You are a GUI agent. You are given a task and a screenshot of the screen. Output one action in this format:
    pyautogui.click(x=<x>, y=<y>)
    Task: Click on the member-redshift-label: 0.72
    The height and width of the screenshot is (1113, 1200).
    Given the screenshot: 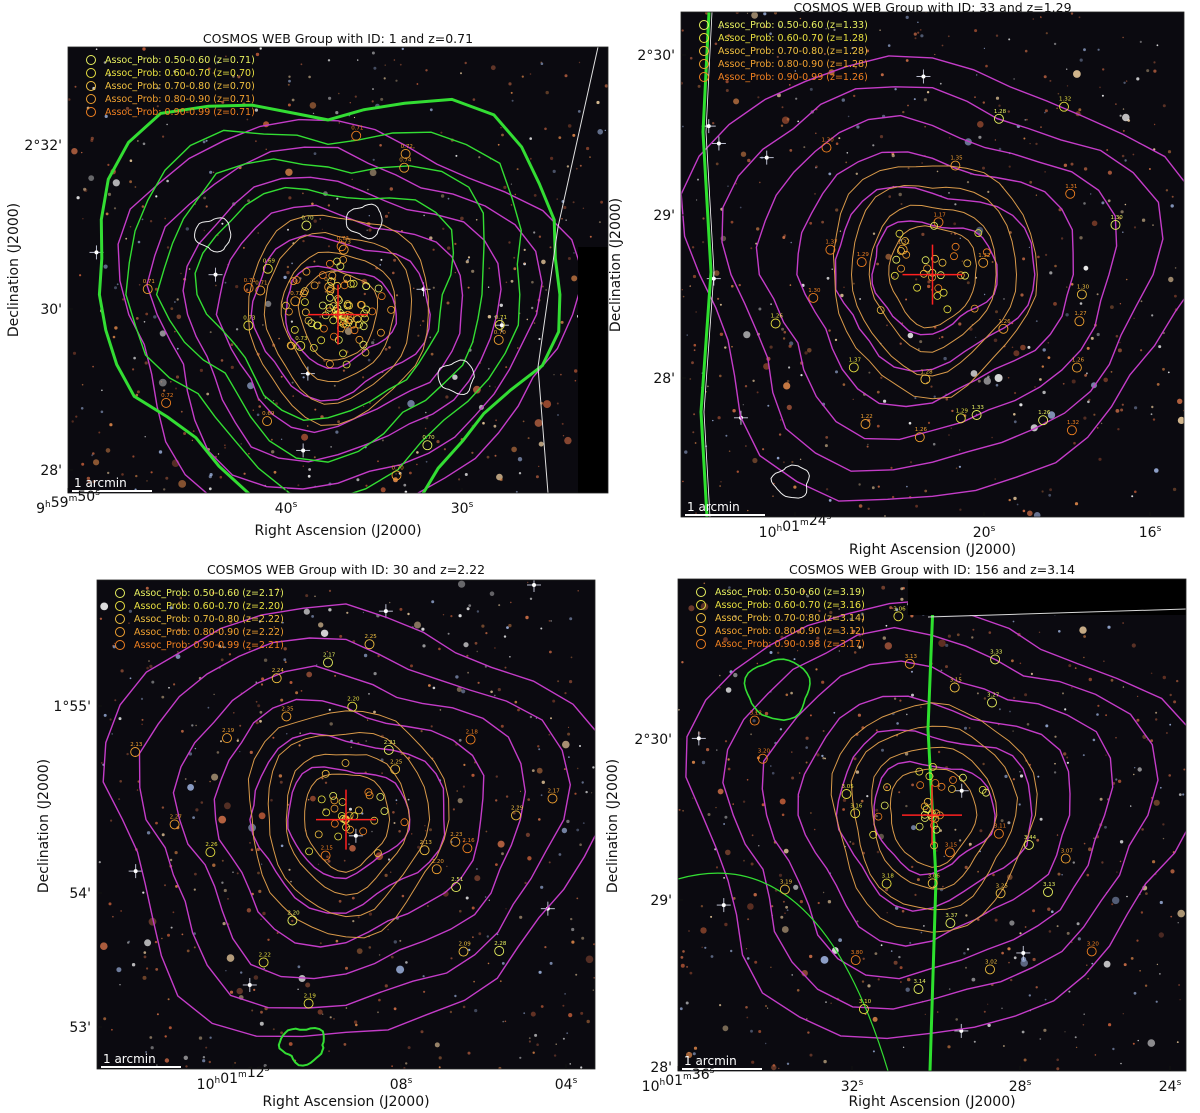 What is the action you would take?
    pyautogui.click(x=296, y=294)
    